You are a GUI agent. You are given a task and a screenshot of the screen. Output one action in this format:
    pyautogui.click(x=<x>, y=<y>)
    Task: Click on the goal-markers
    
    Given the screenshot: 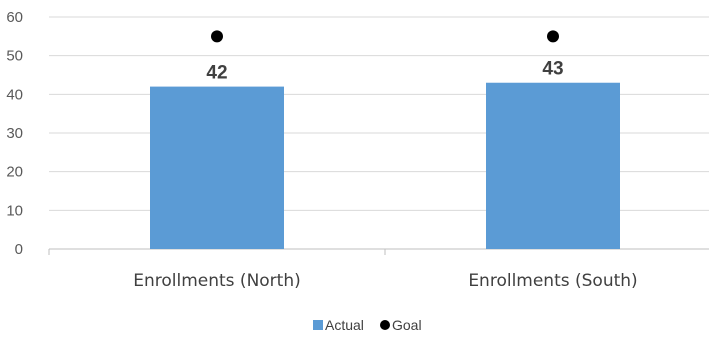 What is the action you would take?
    pyautogui.click(x=385, y=36)
    